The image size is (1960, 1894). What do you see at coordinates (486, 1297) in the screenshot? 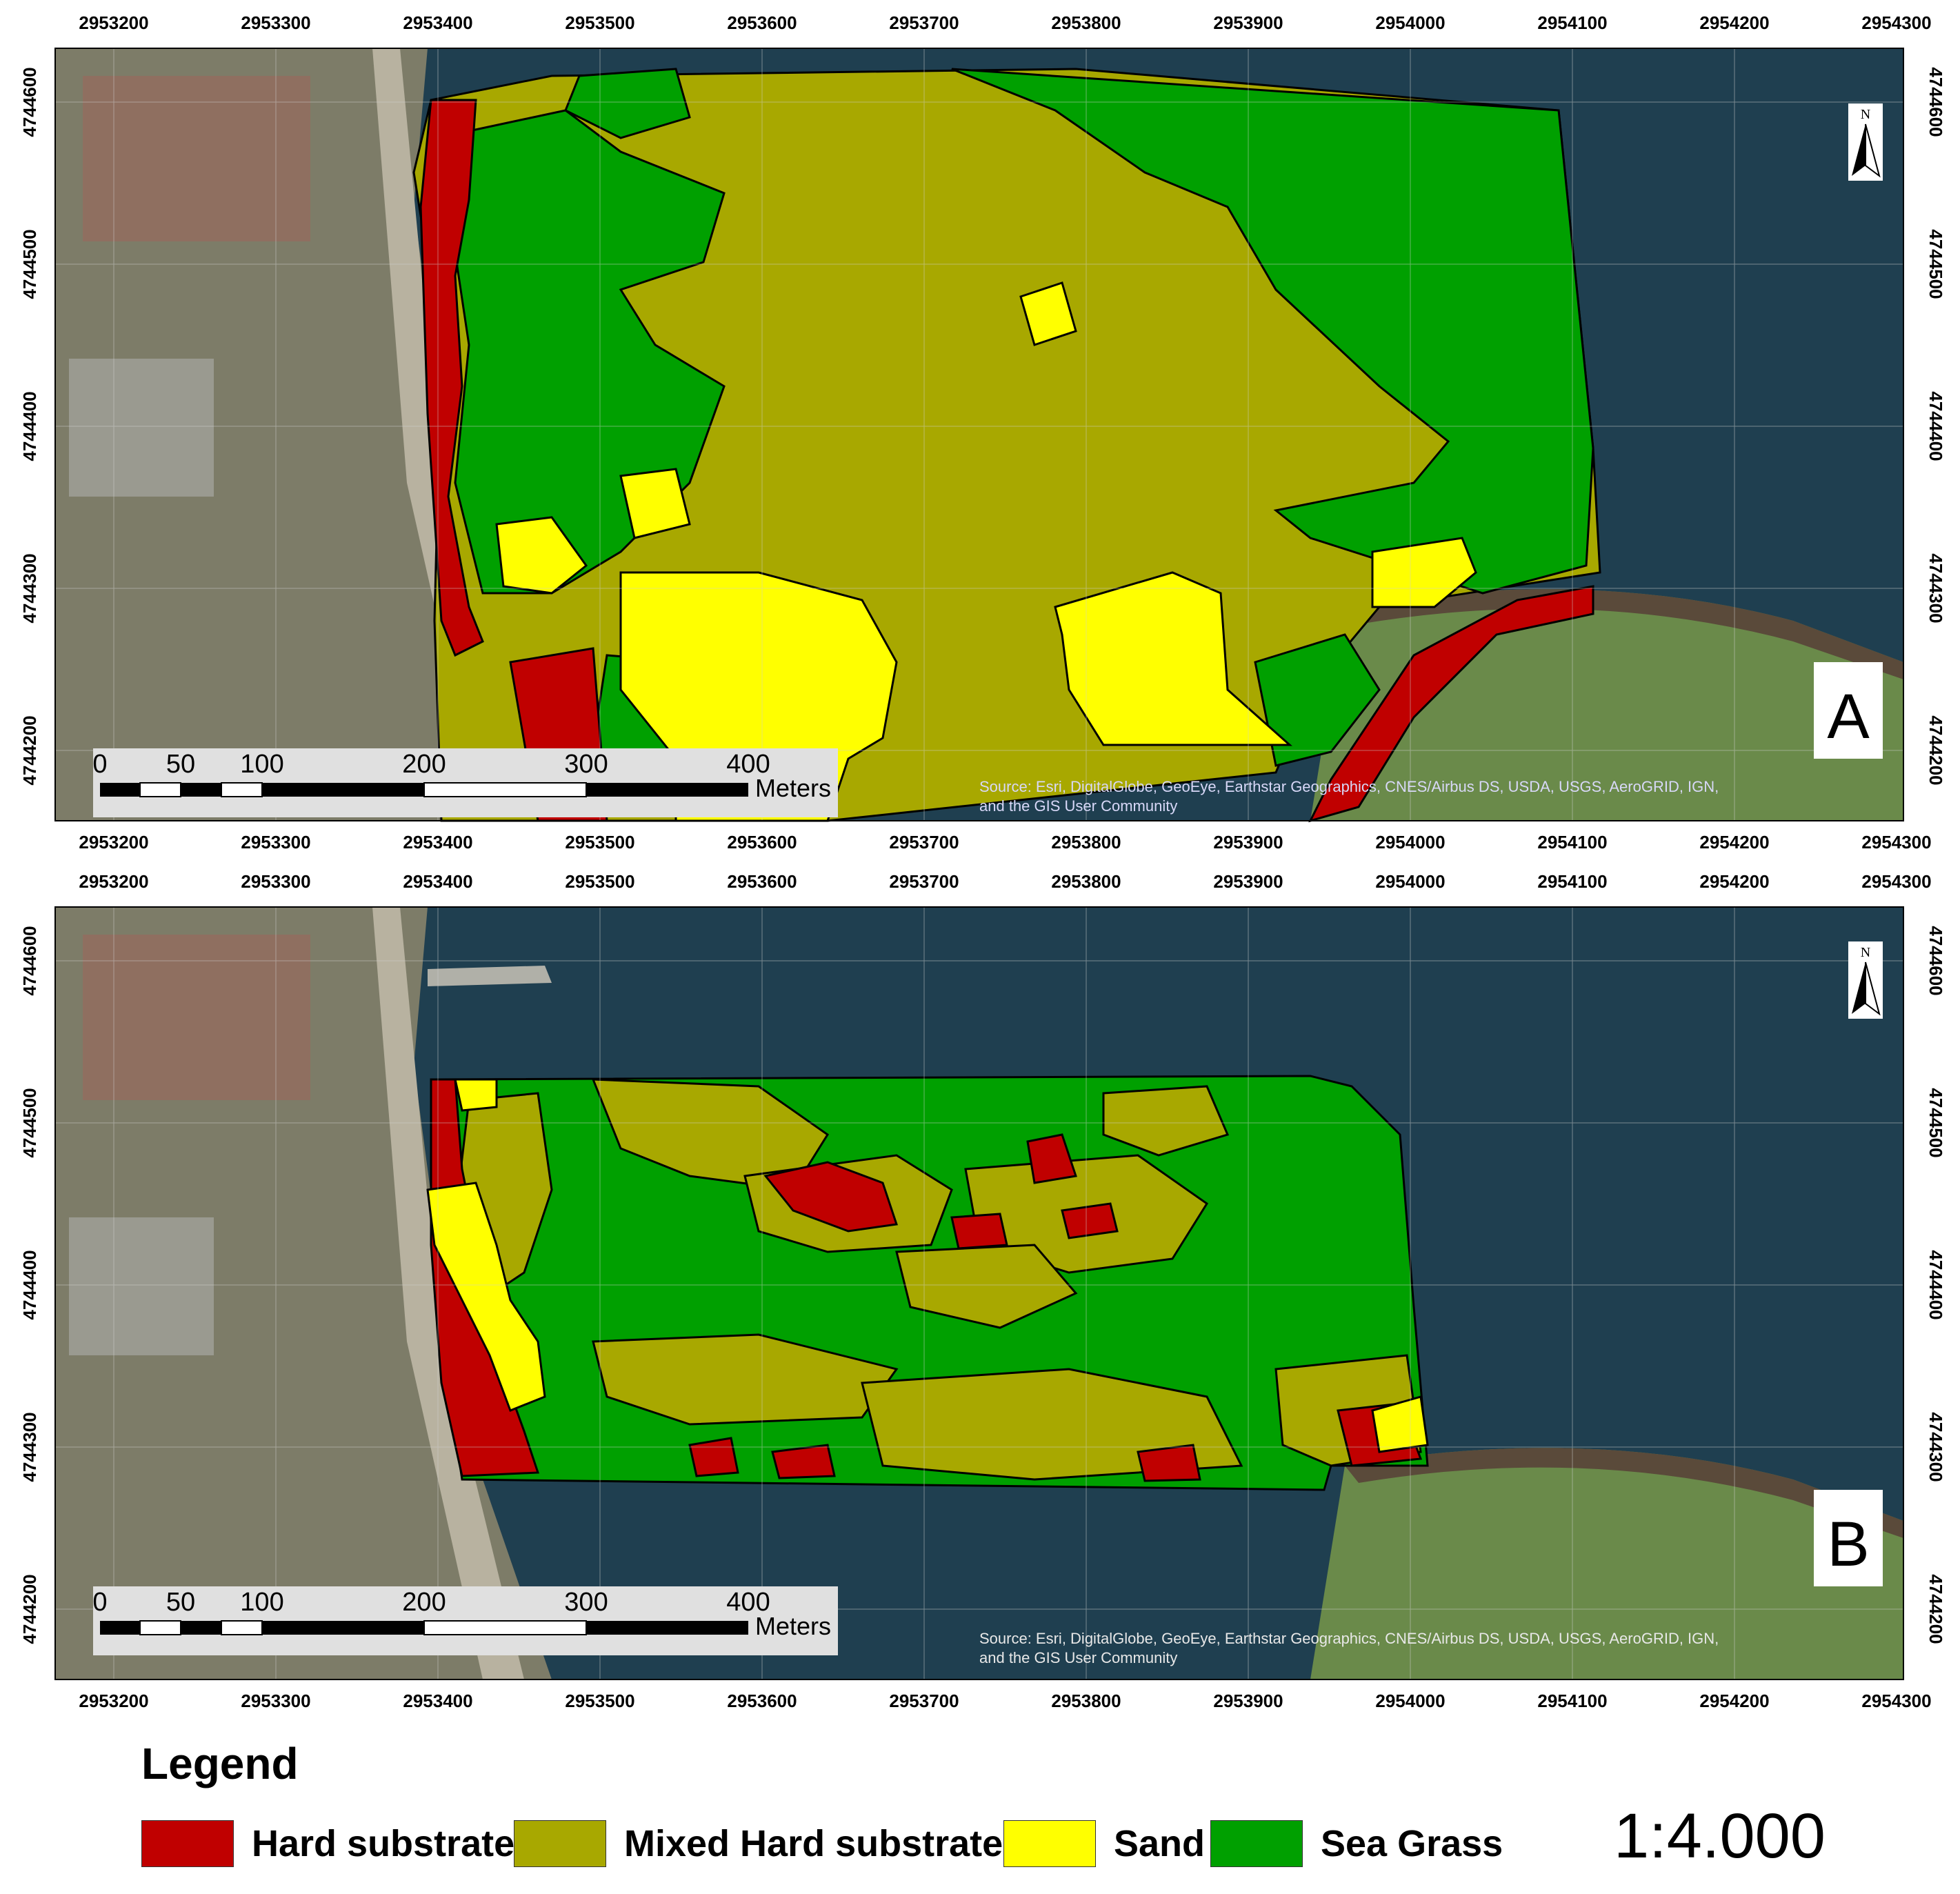
I see `sand-region-west` at bounding box center [486, 1297].